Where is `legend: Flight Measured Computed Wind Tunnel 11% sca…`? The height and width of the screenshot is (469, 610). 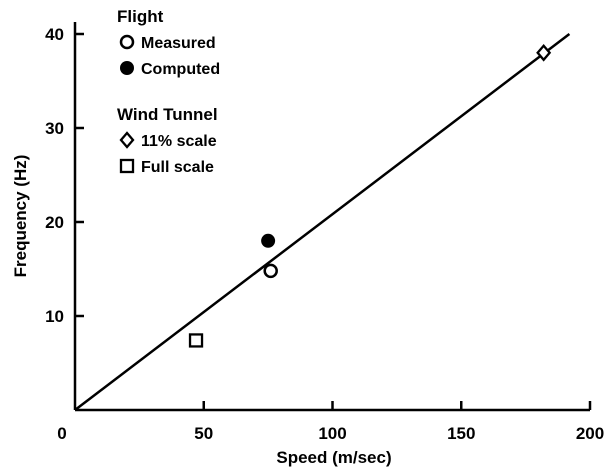 legend: Flight Measured Computed Wind Tunnel 11% sca… is located at coordinates (168, 91).